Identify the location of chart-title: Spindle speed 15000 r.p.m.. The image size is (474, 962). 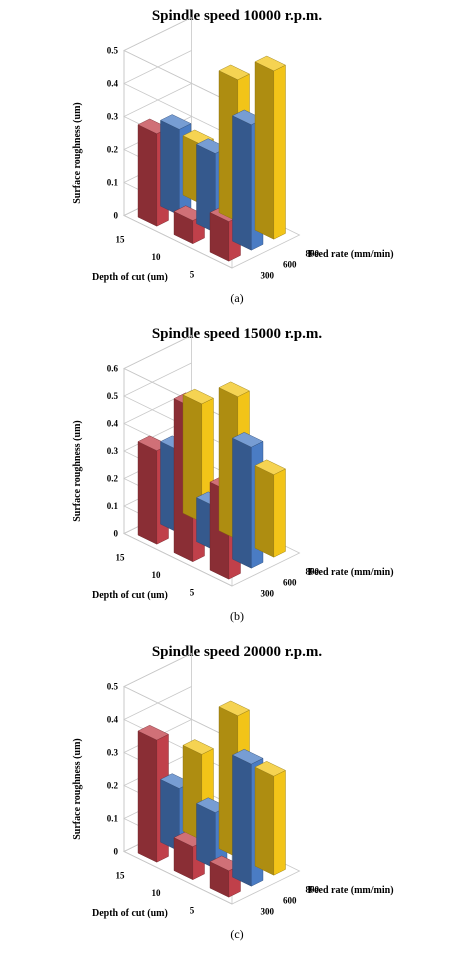
(237, 334).